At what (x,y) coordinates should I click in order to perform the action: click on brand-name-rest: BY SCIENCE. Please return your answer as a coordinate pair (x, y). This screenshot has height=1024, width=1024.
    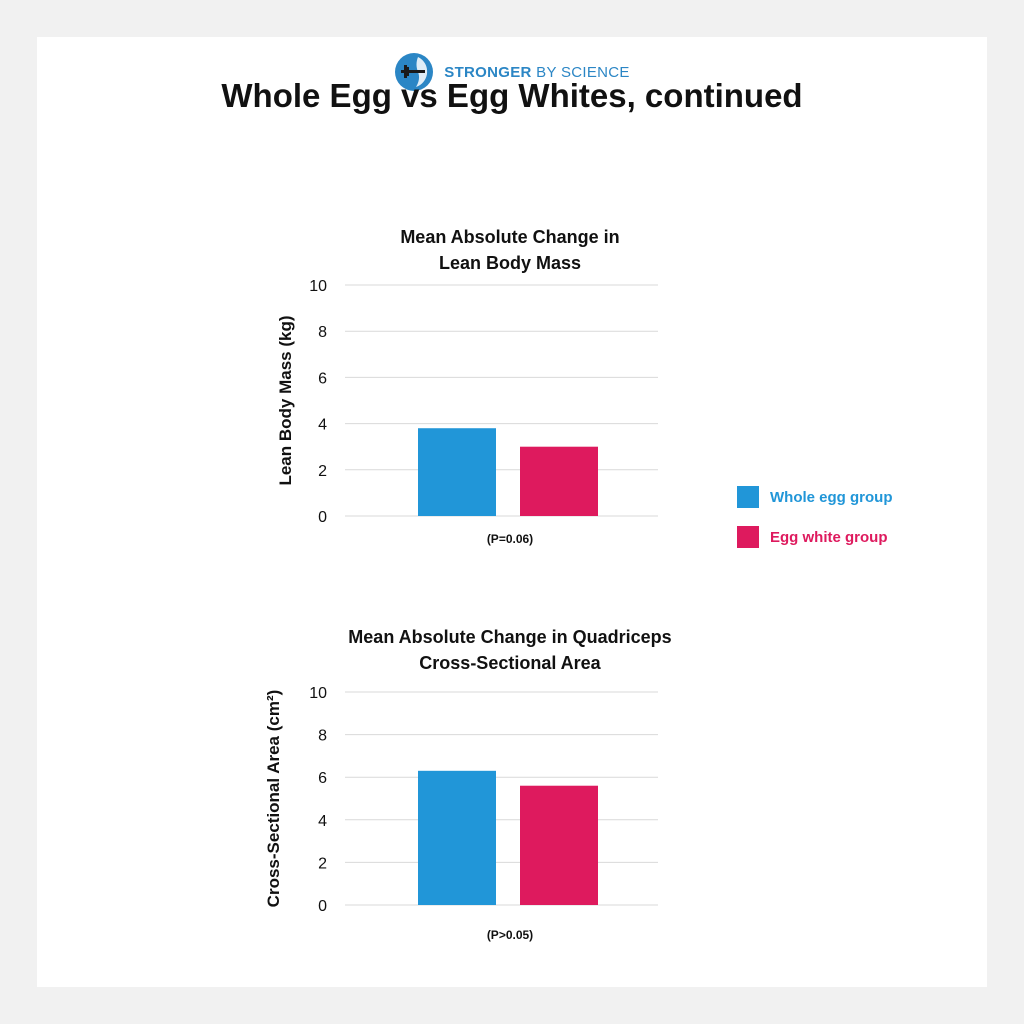
    Looking at the image, I should click on (583, 72).